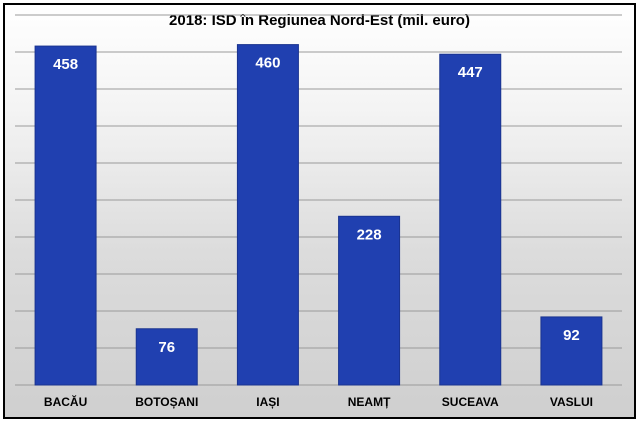  Describe the element at coordinates (571, 402) in the screenshot. I see `category-label: VASLUI` at that location.